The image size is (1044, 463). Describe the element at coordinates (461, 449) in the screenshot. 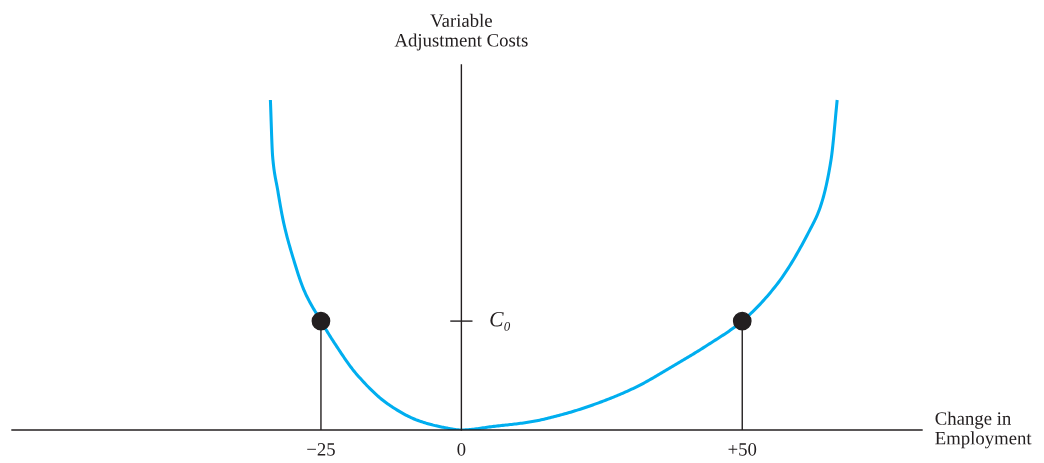

I see `x-tick-label: 0` at that location.